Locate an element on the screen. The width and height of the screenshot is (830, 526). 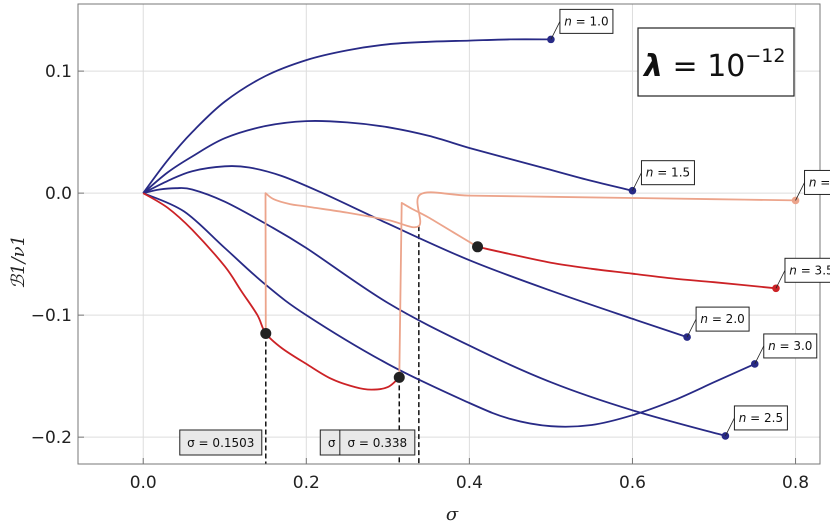
lambda-label: λ = 10−12 is located at coordinates (713, 64).